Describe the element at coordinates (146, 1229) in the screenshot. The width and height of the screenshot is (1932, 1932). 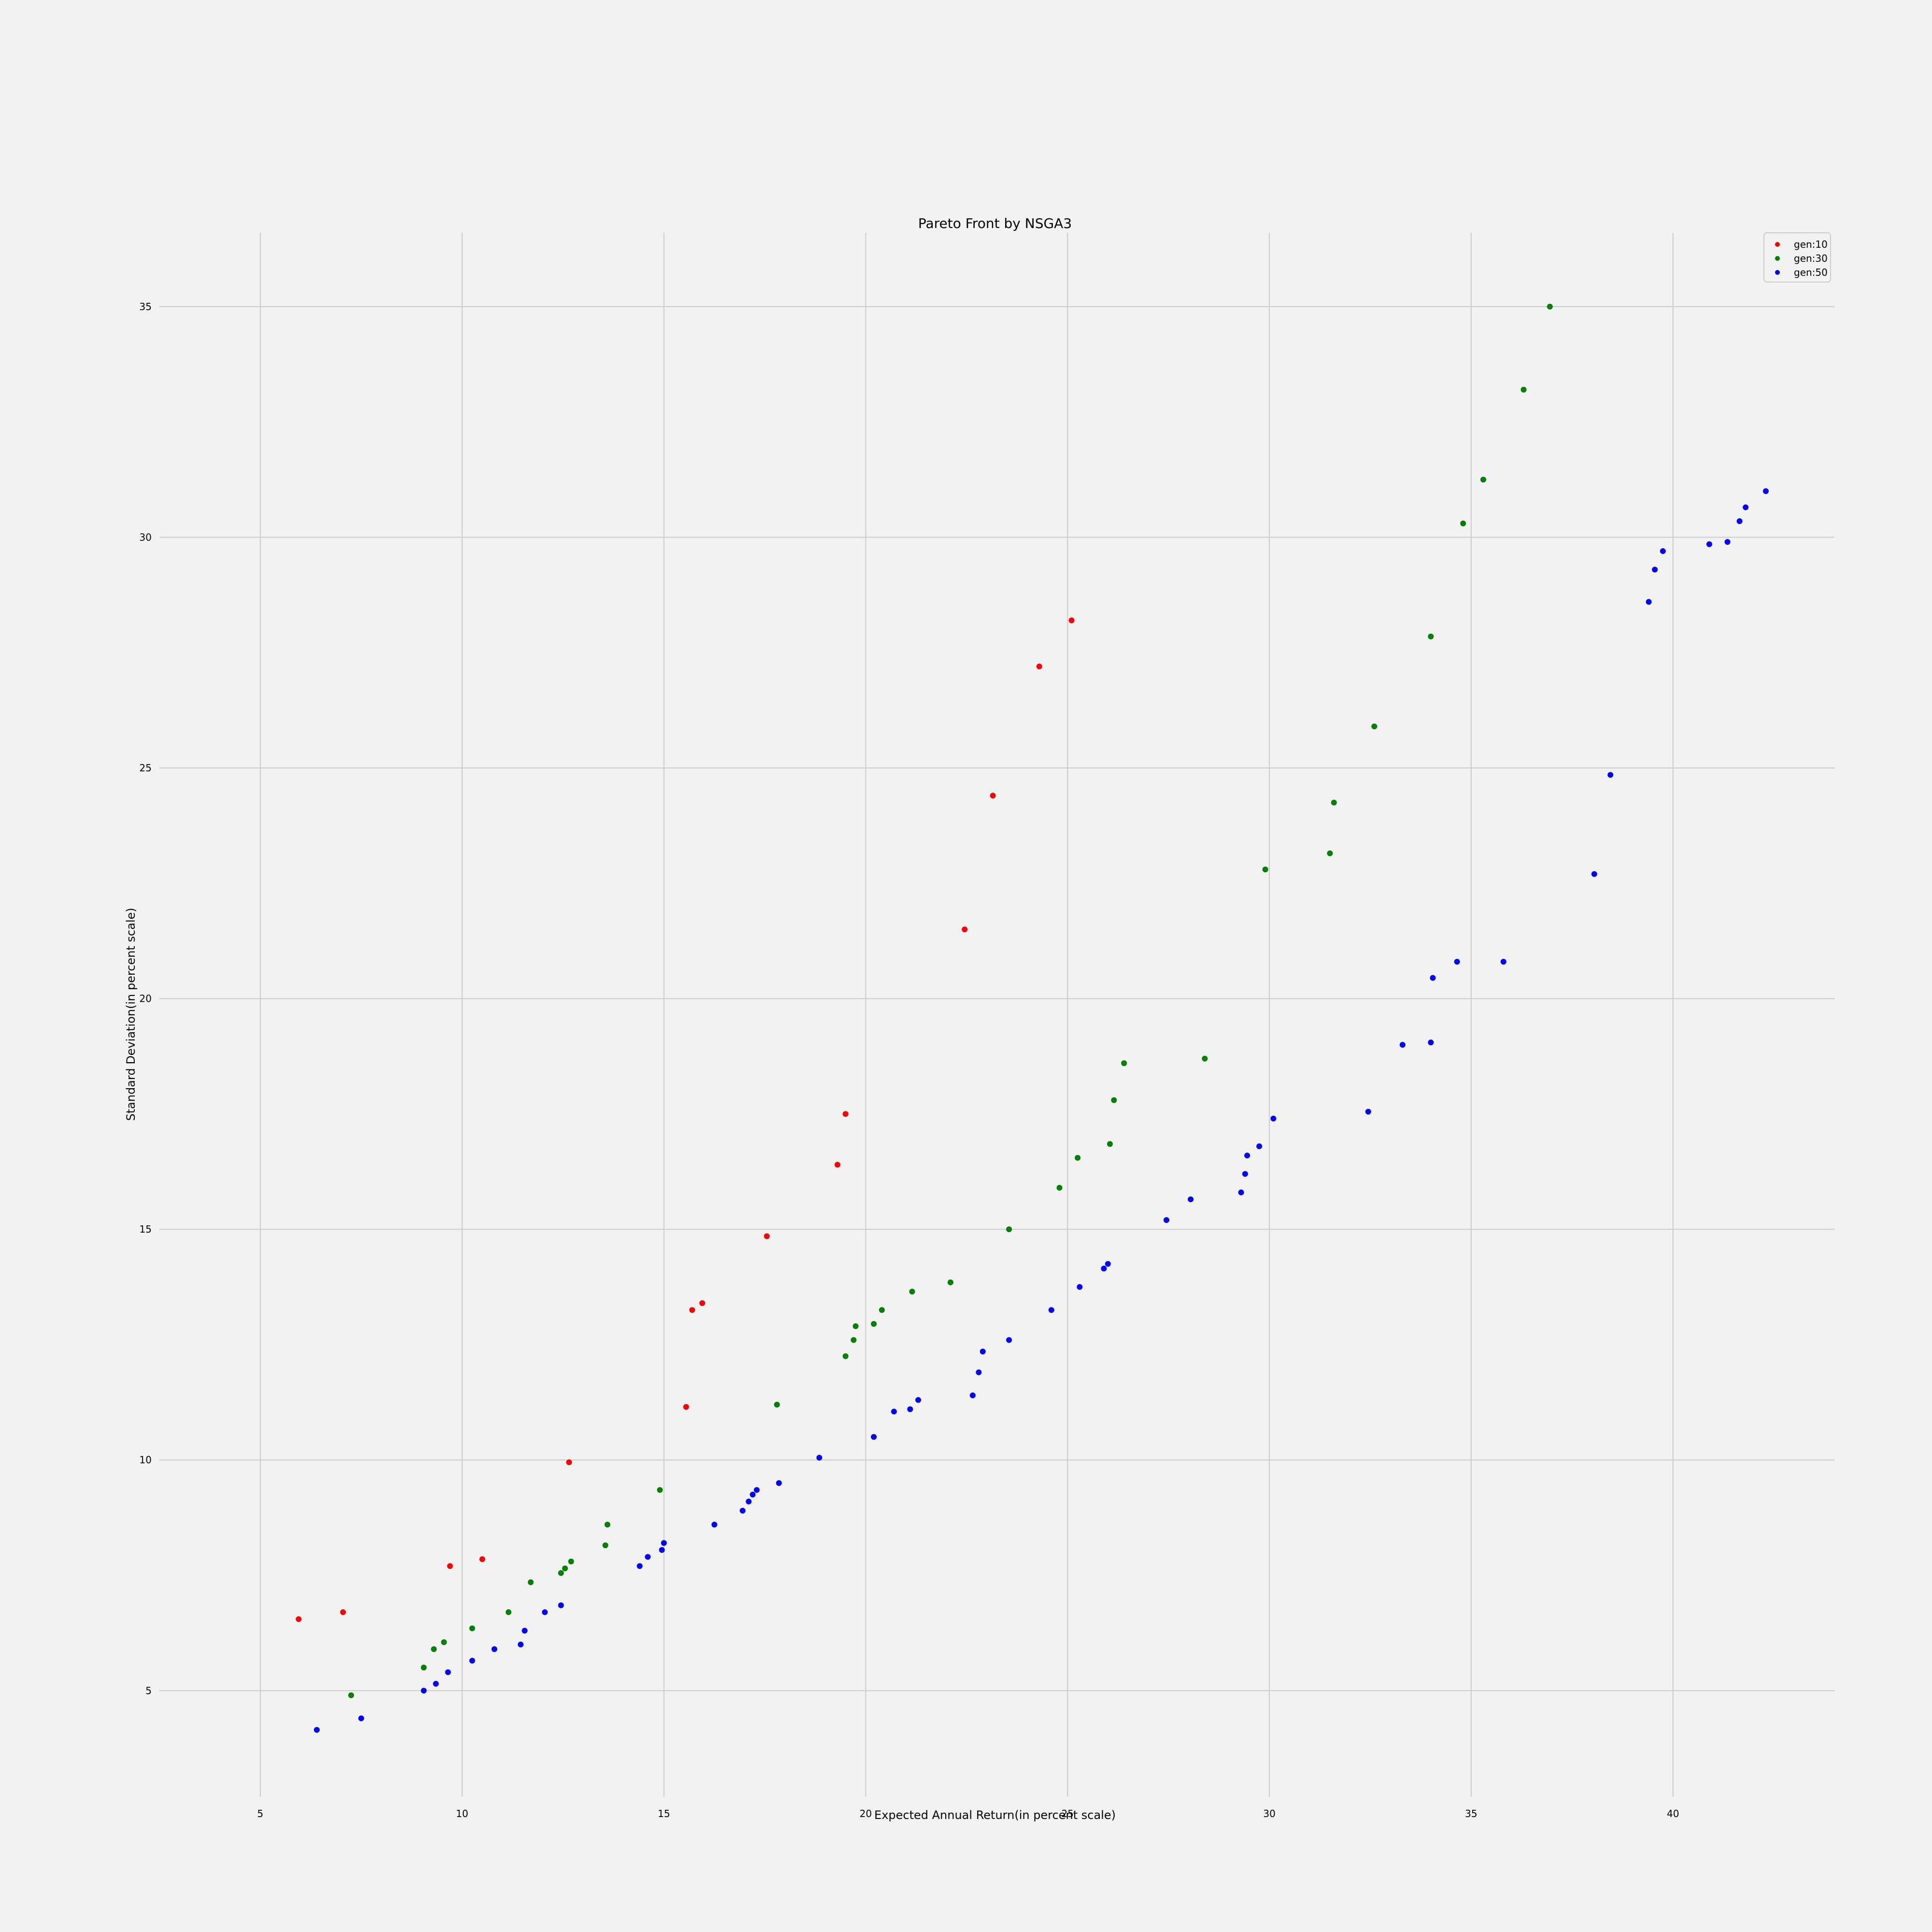
I see `y-tick-label: 15` at that location.